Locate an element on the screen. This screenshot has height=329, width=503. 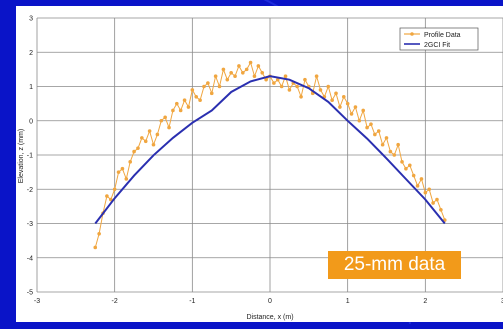
data-resolution-badge: 25-mm data is located at coordinates (394, 265).